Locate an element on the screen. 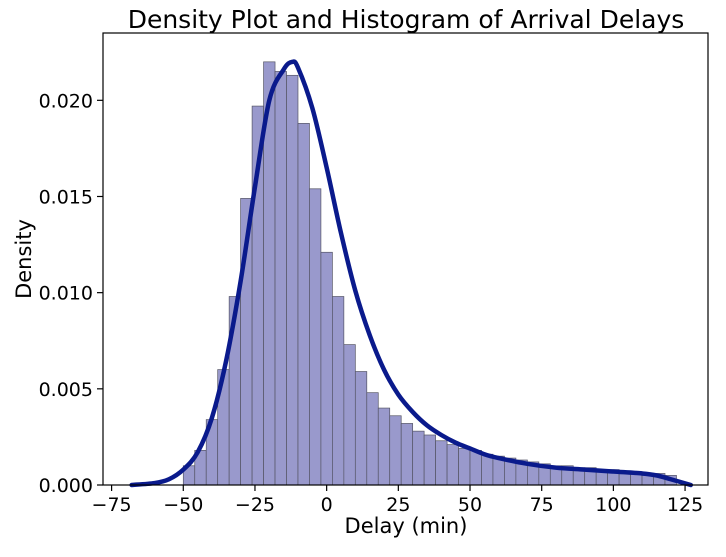 This screenshot has width=726, height=557. y-axis-ticks: 0.000 0.005 0.010 0.015 0.020 is located at coordinates (71, 293).